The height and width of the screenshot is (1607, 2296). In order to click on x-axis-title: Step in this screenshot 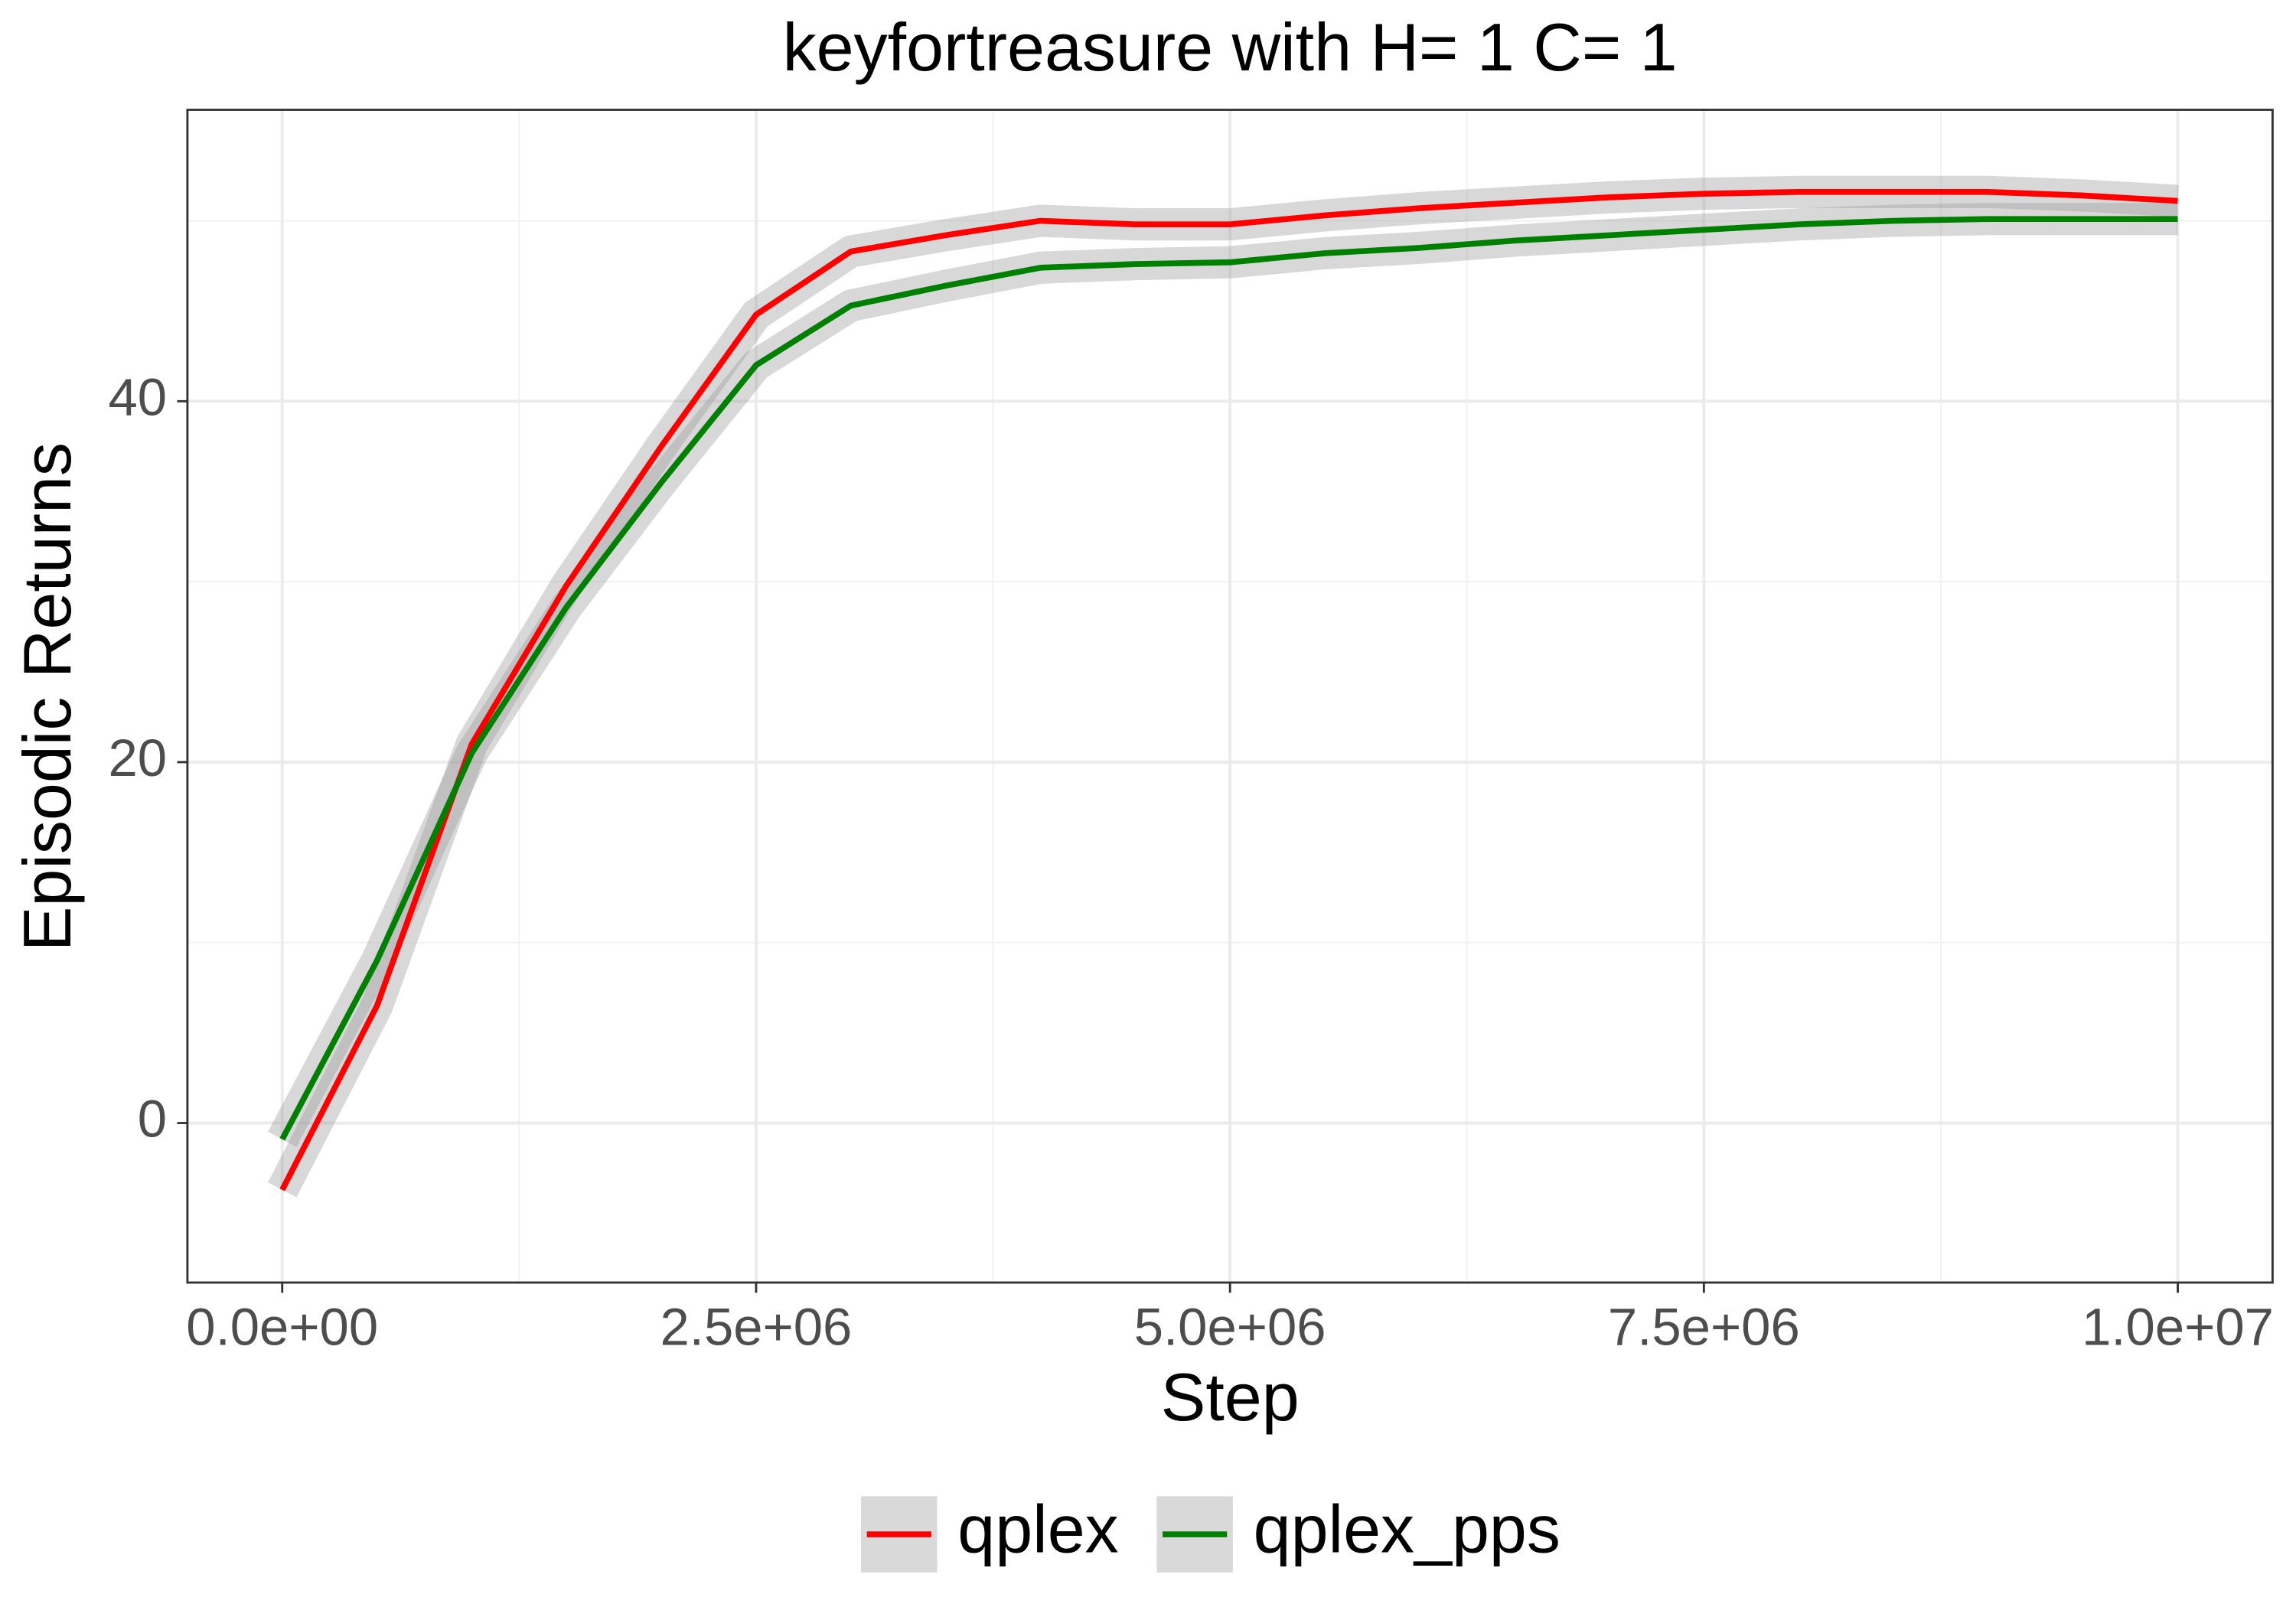, I will do `click(1230, 1397)`.